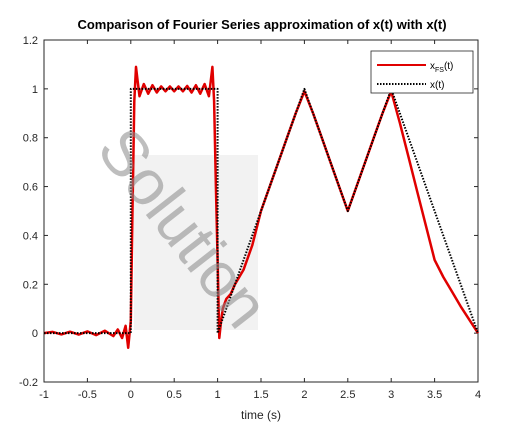  I want to click on y-tick-label: 1, so click(35, 90).